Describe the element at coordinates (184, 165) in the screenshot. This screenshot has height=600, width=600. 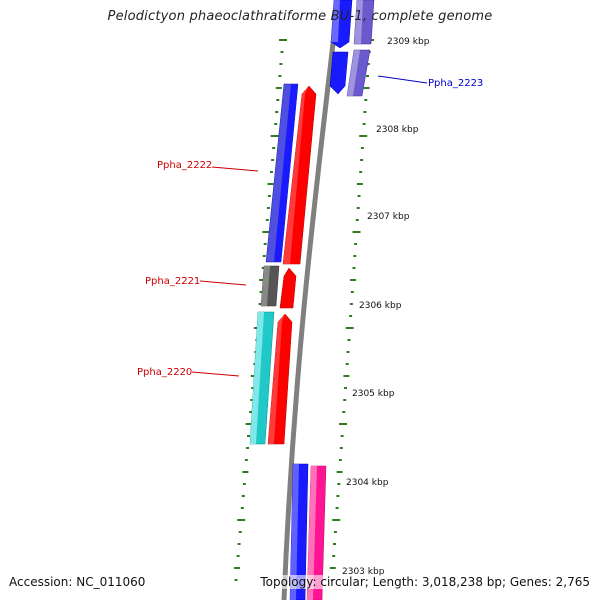
I see `gene-label-ppha-2222: Ppha_2222` at that location.